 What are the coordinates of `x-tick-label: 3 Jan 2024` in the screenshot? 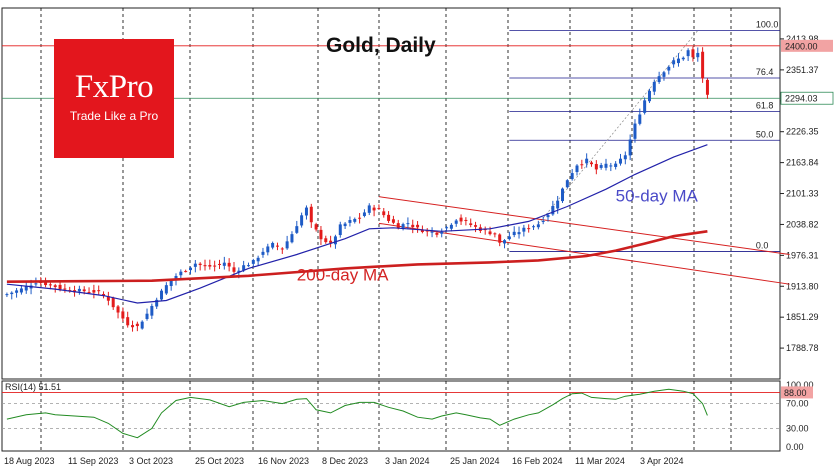 It's located at (407, 461).